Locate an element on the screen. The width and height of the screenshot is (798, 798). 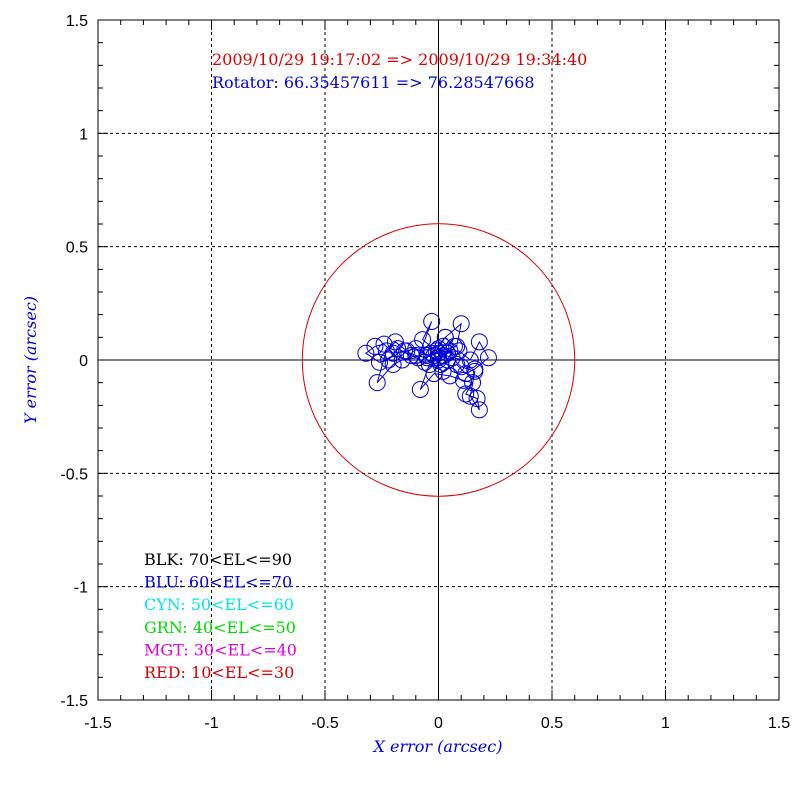
x-axis-title: X error (arcsec) is located at coordinates (437, 746).